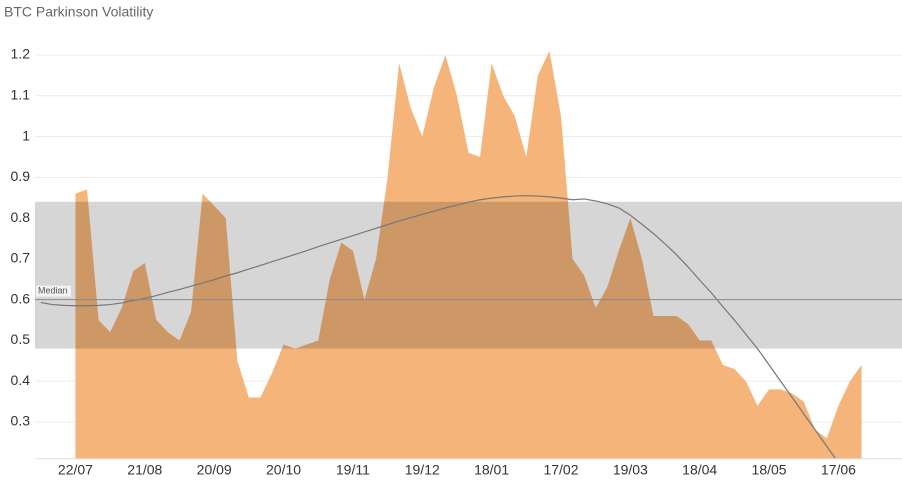 This screenshot has height=484, width=902. Describe the element at coordinates (78, 12) in the screenshot. I see `chart-title: BTC Parkinson Volatility` at that location.